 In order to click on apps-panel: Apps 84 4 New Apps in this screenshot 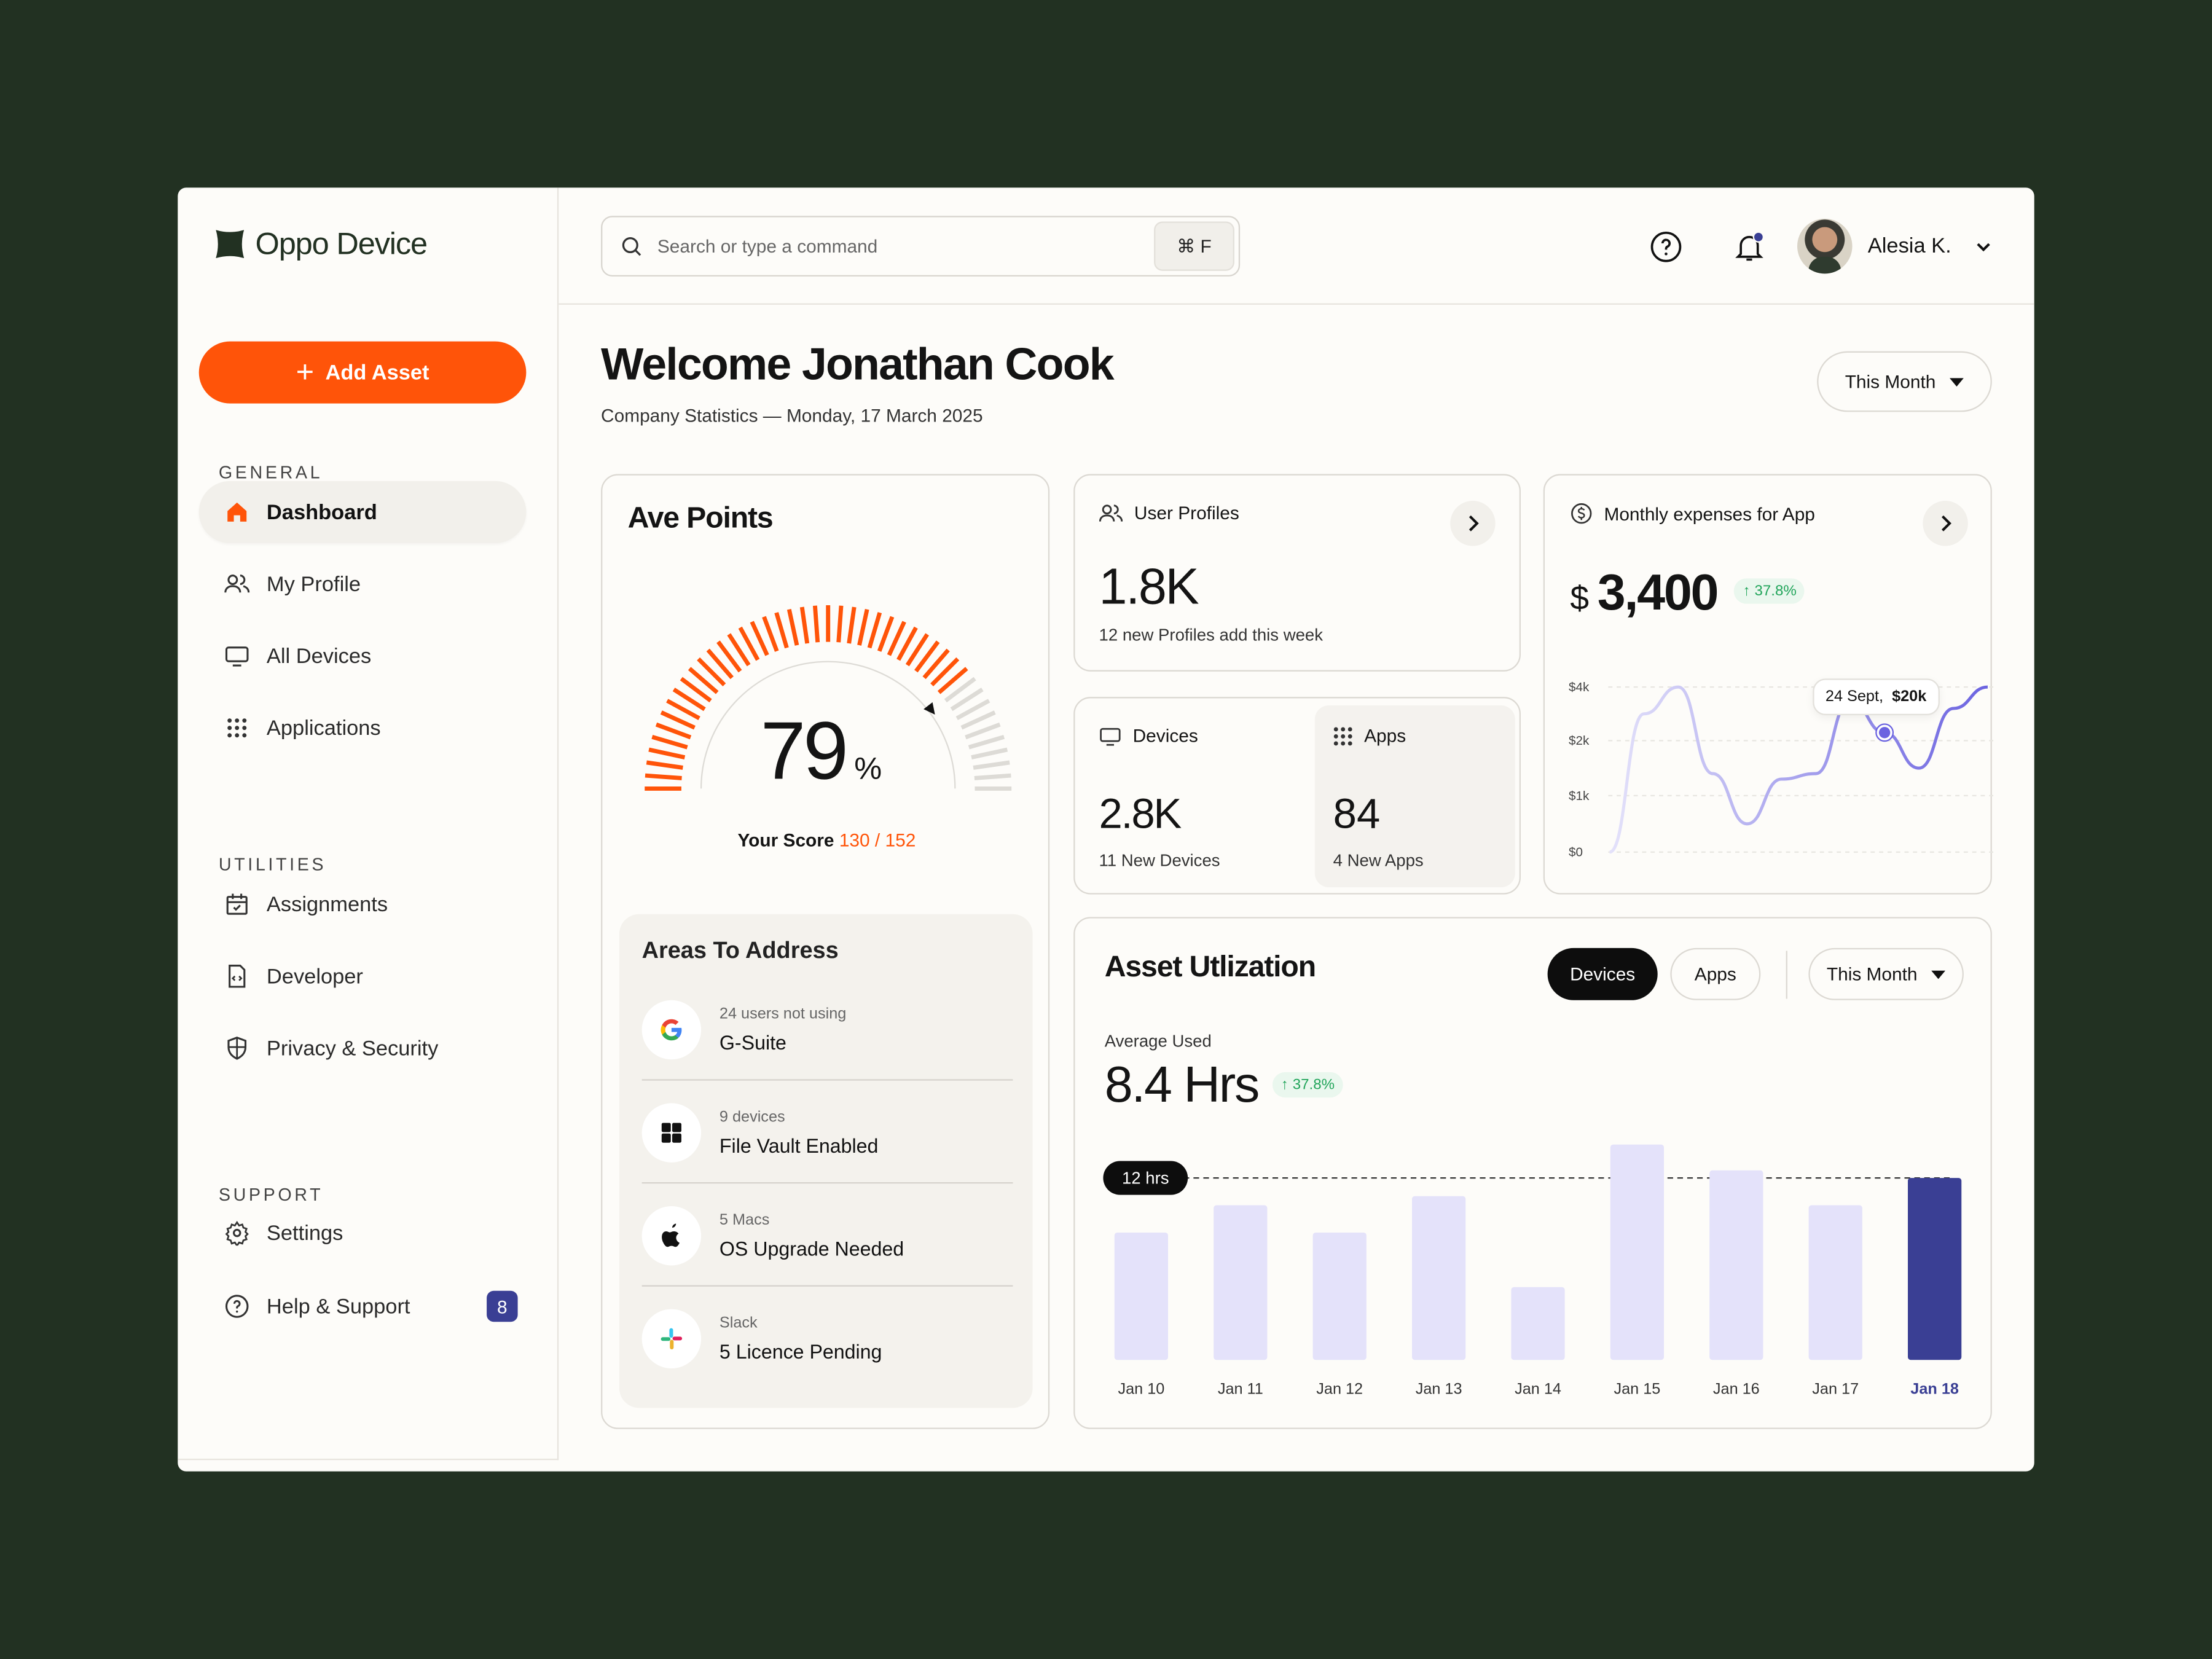, I will do `click(1414, 796)`.